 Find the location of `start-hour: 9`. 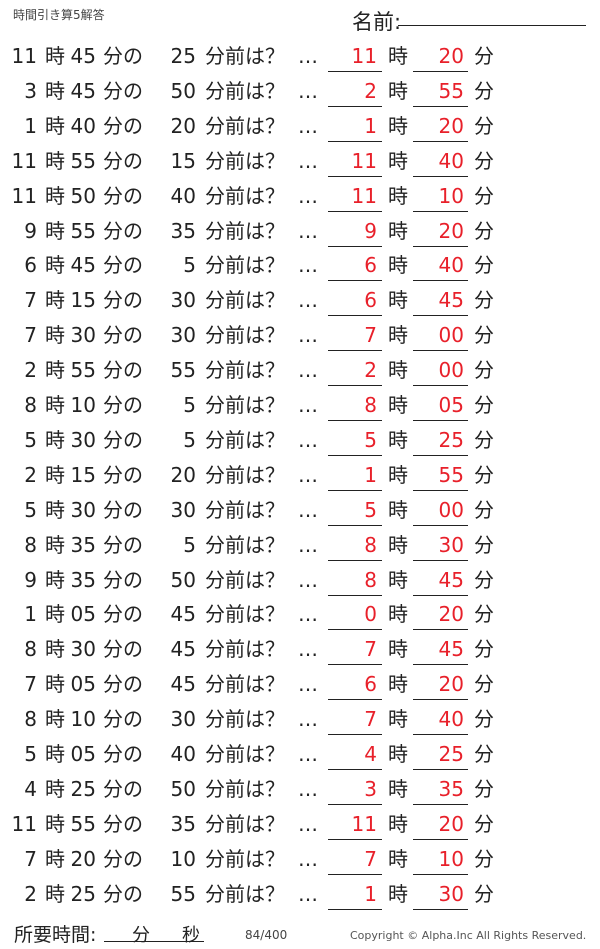

start-hour: 9 is located at coordinates (30, 230).